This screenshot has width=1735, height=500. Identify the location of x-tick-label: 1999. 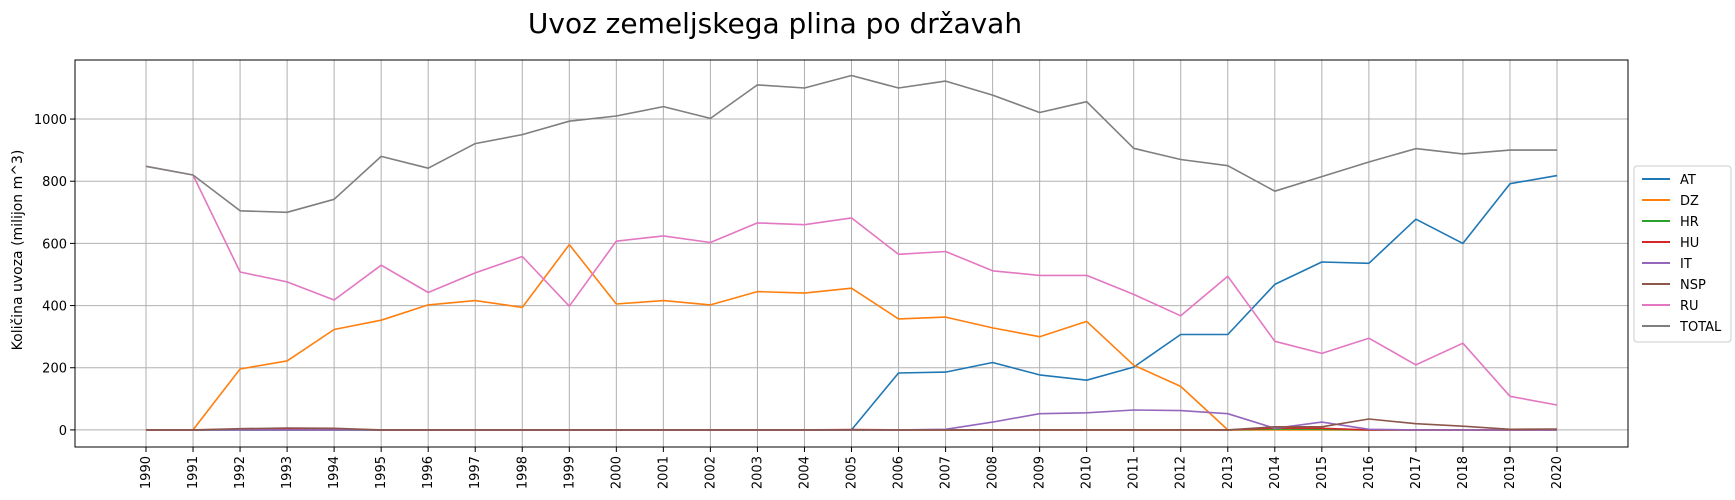
(569, 472).